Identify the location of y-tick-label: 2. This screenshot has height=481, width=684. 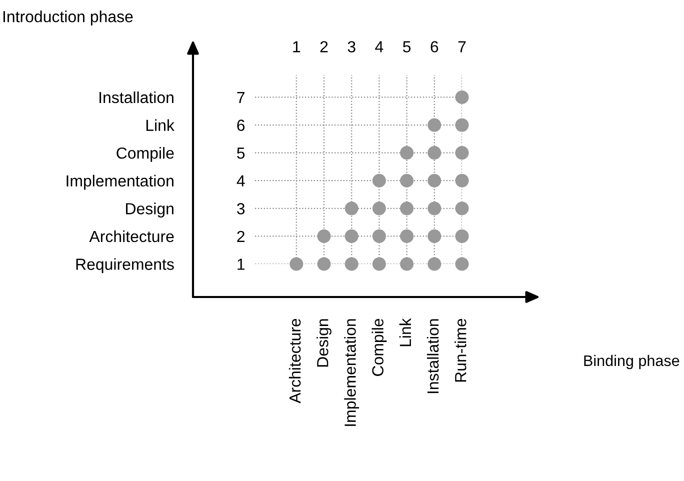
(240, 236).